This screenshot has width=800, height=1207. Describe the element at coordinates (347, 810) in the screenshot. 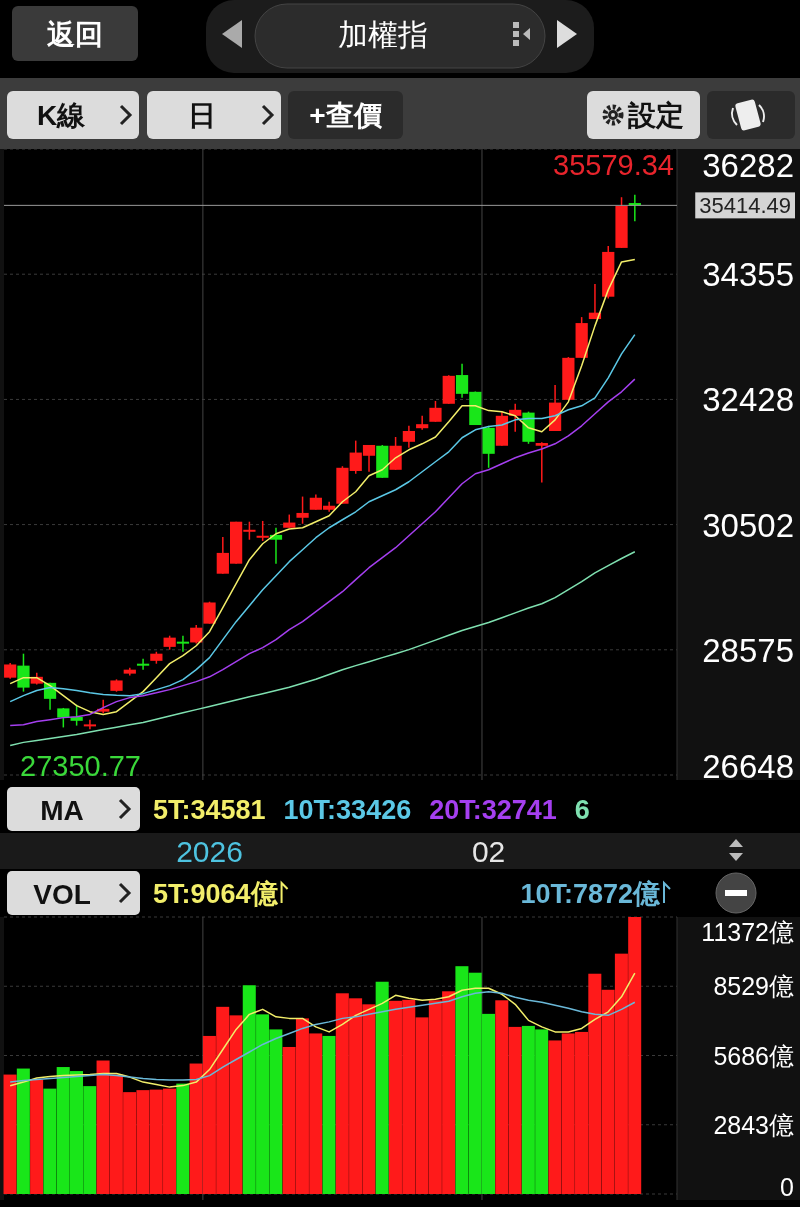

I see `text: 10T:33426` at that location.